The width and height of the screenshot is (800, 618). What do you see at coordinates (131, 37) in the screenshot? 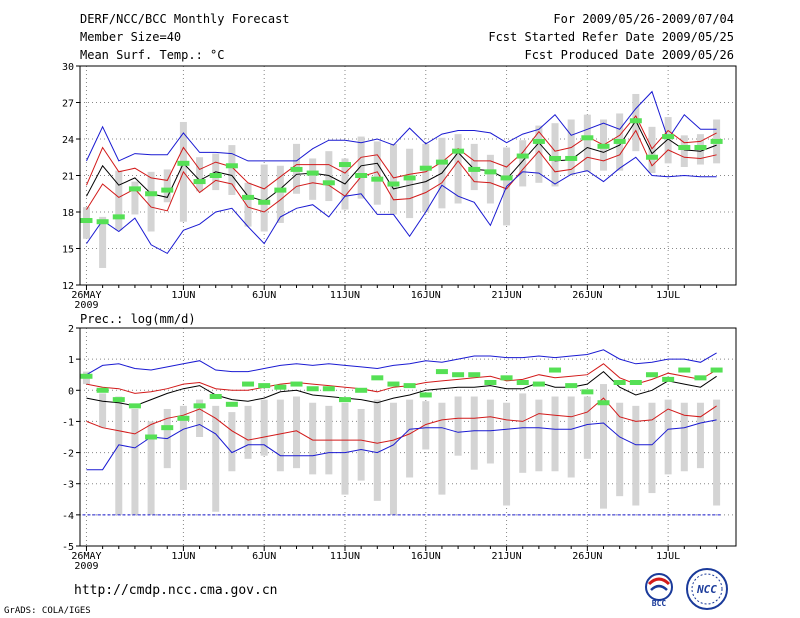
I see `member-size: Member Size=40` at bounding box center [131, 37].